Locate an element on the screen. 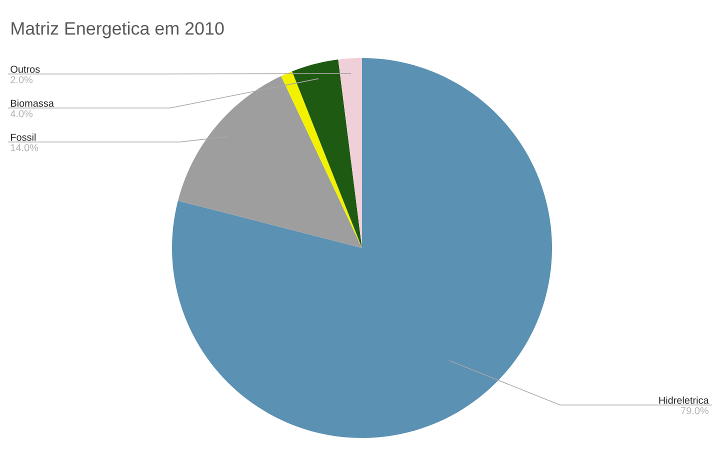 This screenshot has height=452, width=719. data-label: 79.0% is located at coordinates (694, 410).